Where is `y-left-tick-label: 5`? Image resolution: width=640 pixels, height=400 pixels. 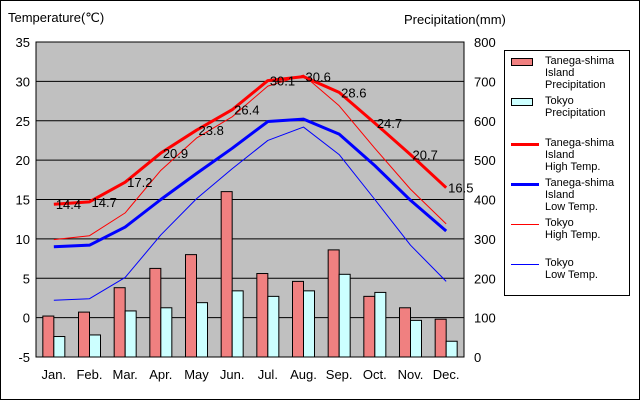
y-left-tick-label: 5 is located at coordinates (26, 278).